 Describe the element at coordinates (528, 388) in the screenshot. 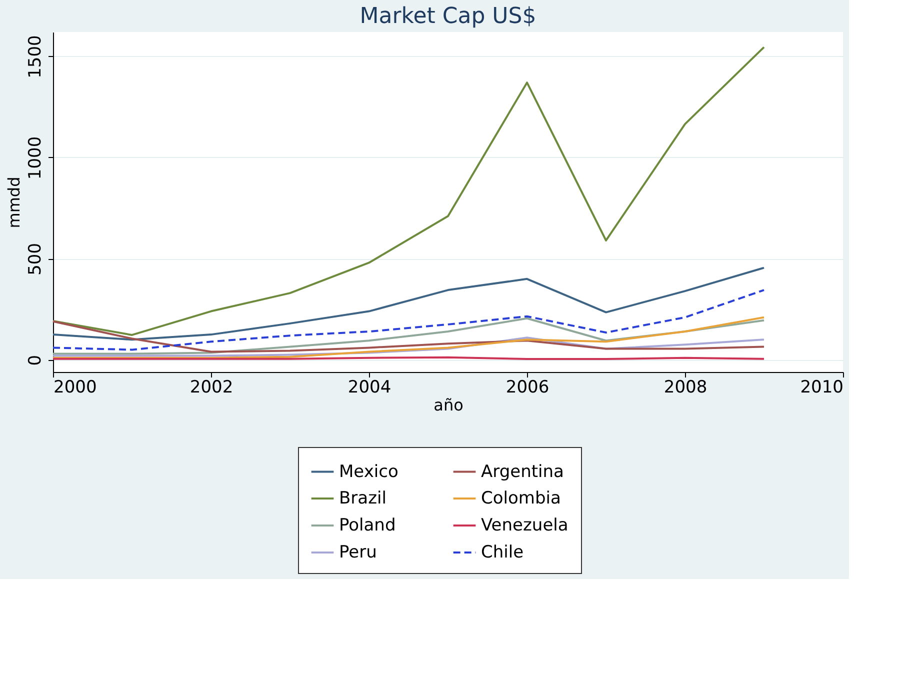

I see `x-tick-label: 2006` at that location.